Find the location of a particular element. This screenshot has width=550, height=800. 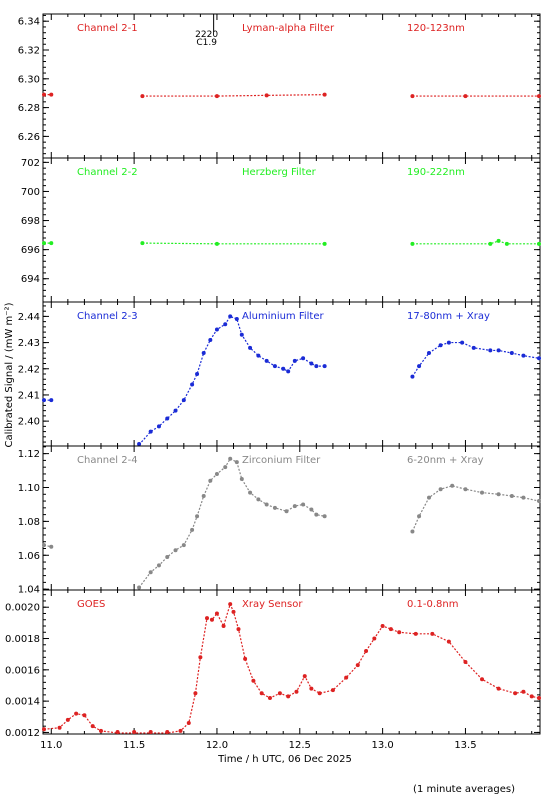

channel-label: Channel 2-2 is located at coordinates (107, 172).